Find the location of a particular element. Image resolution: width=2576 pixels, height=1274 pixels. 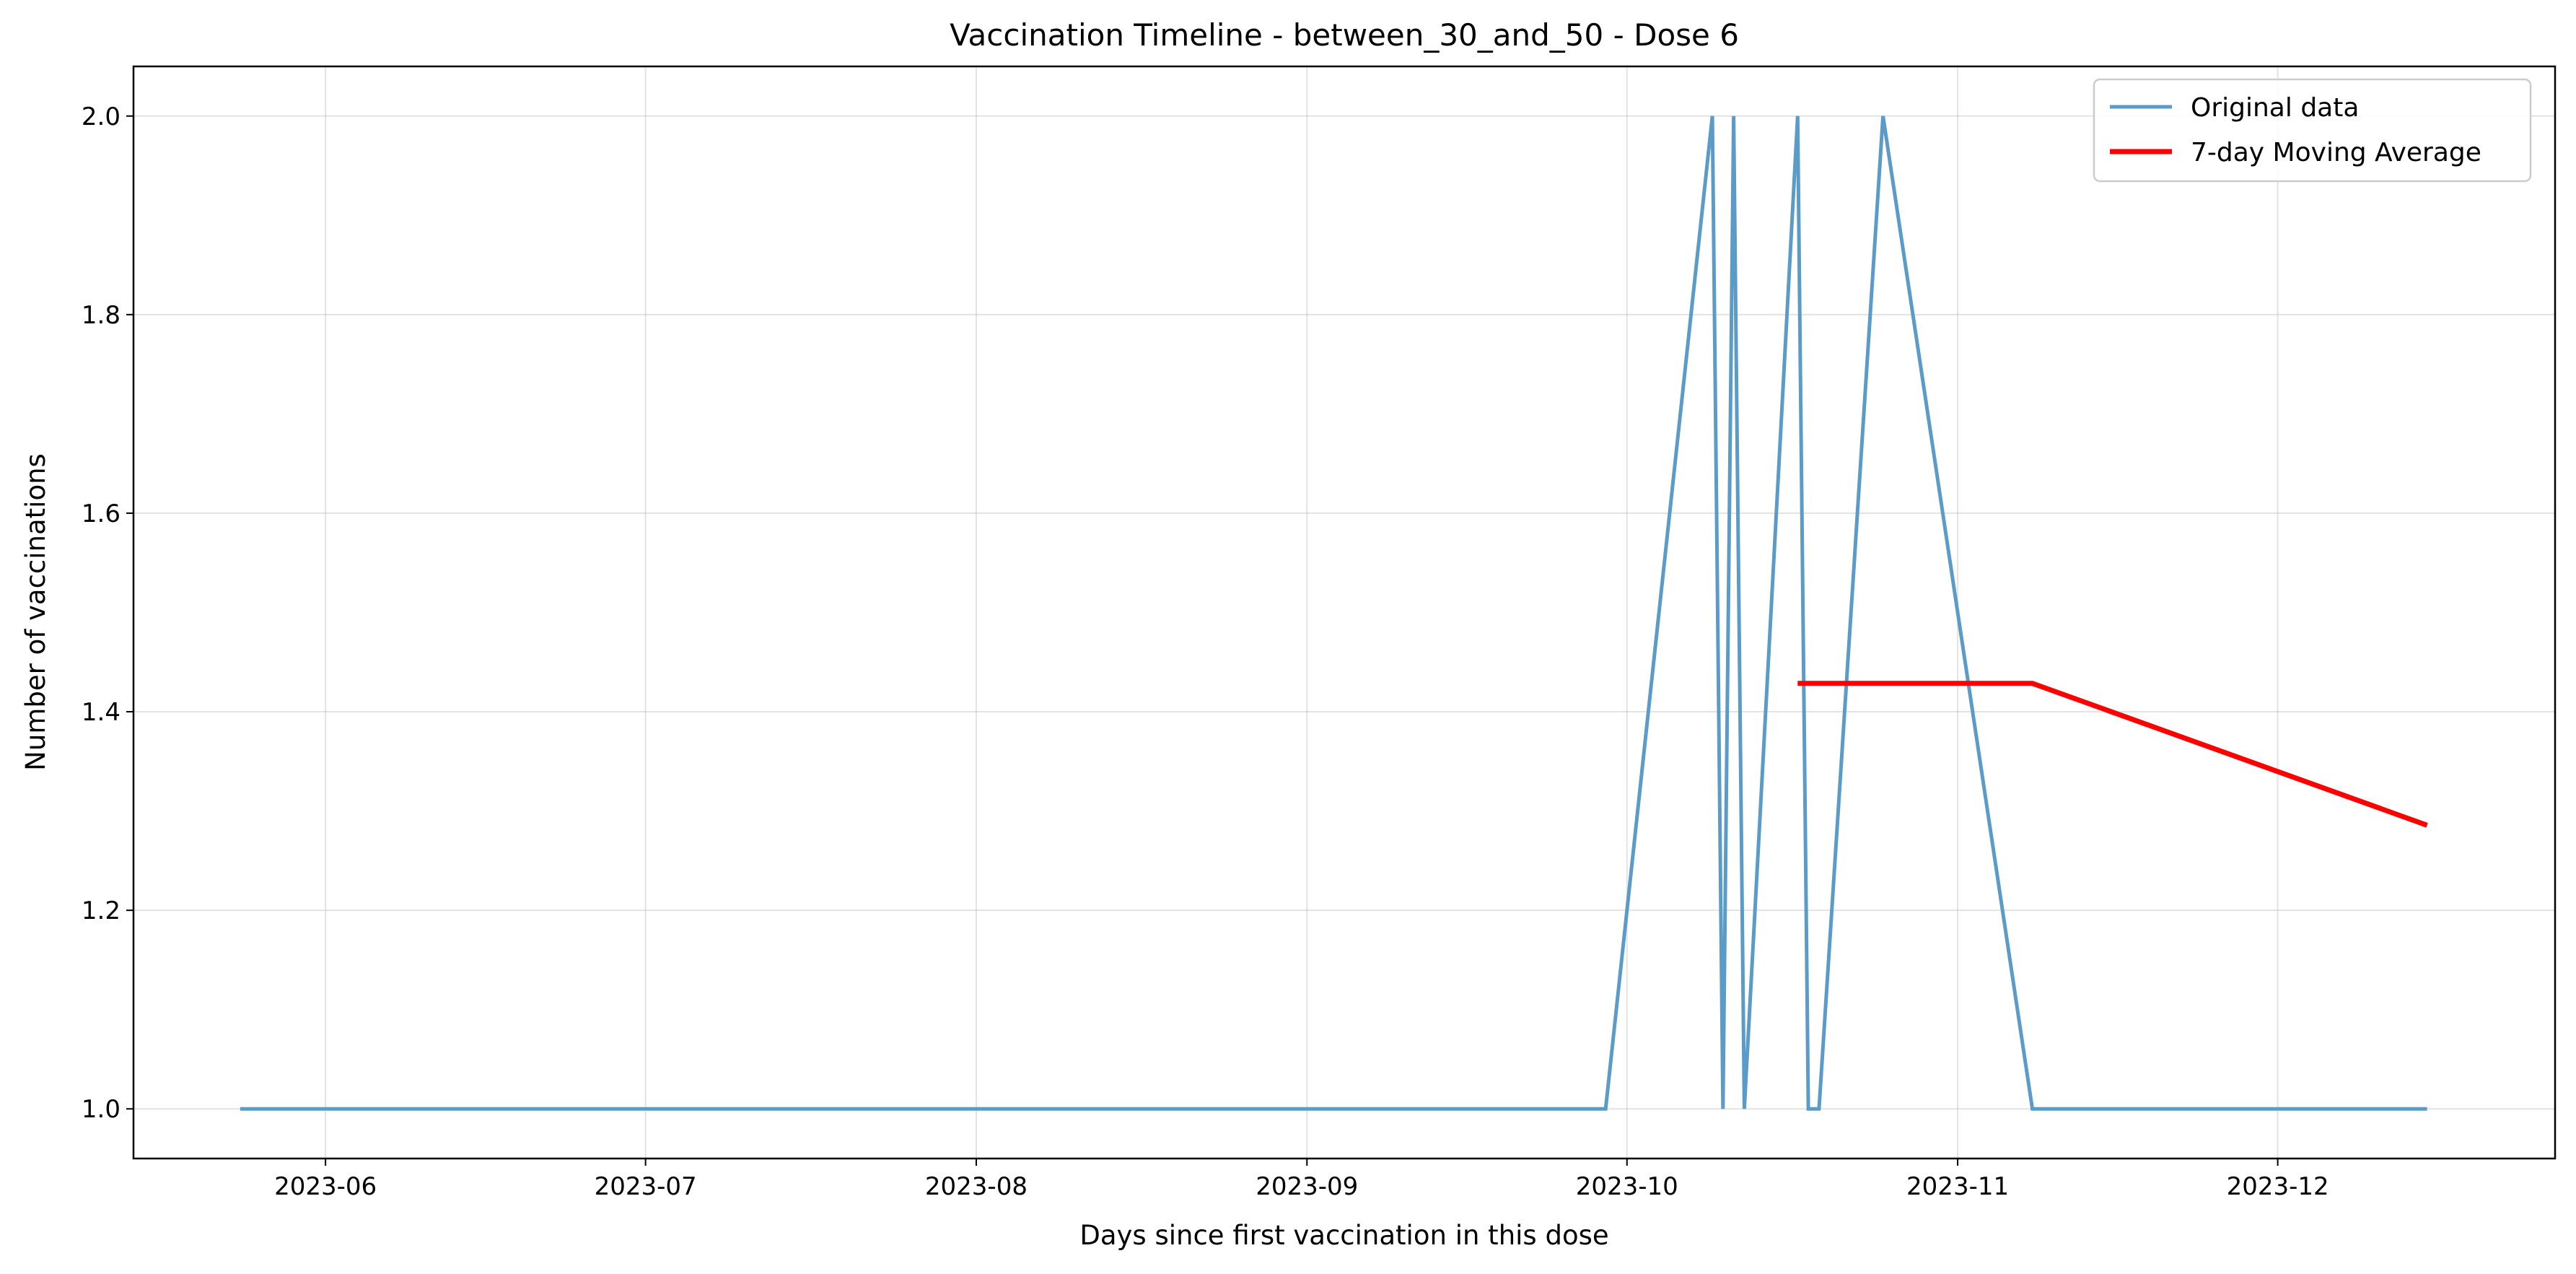

x-tick-label: 2023-12 is located at coordinates (2278, 1186).